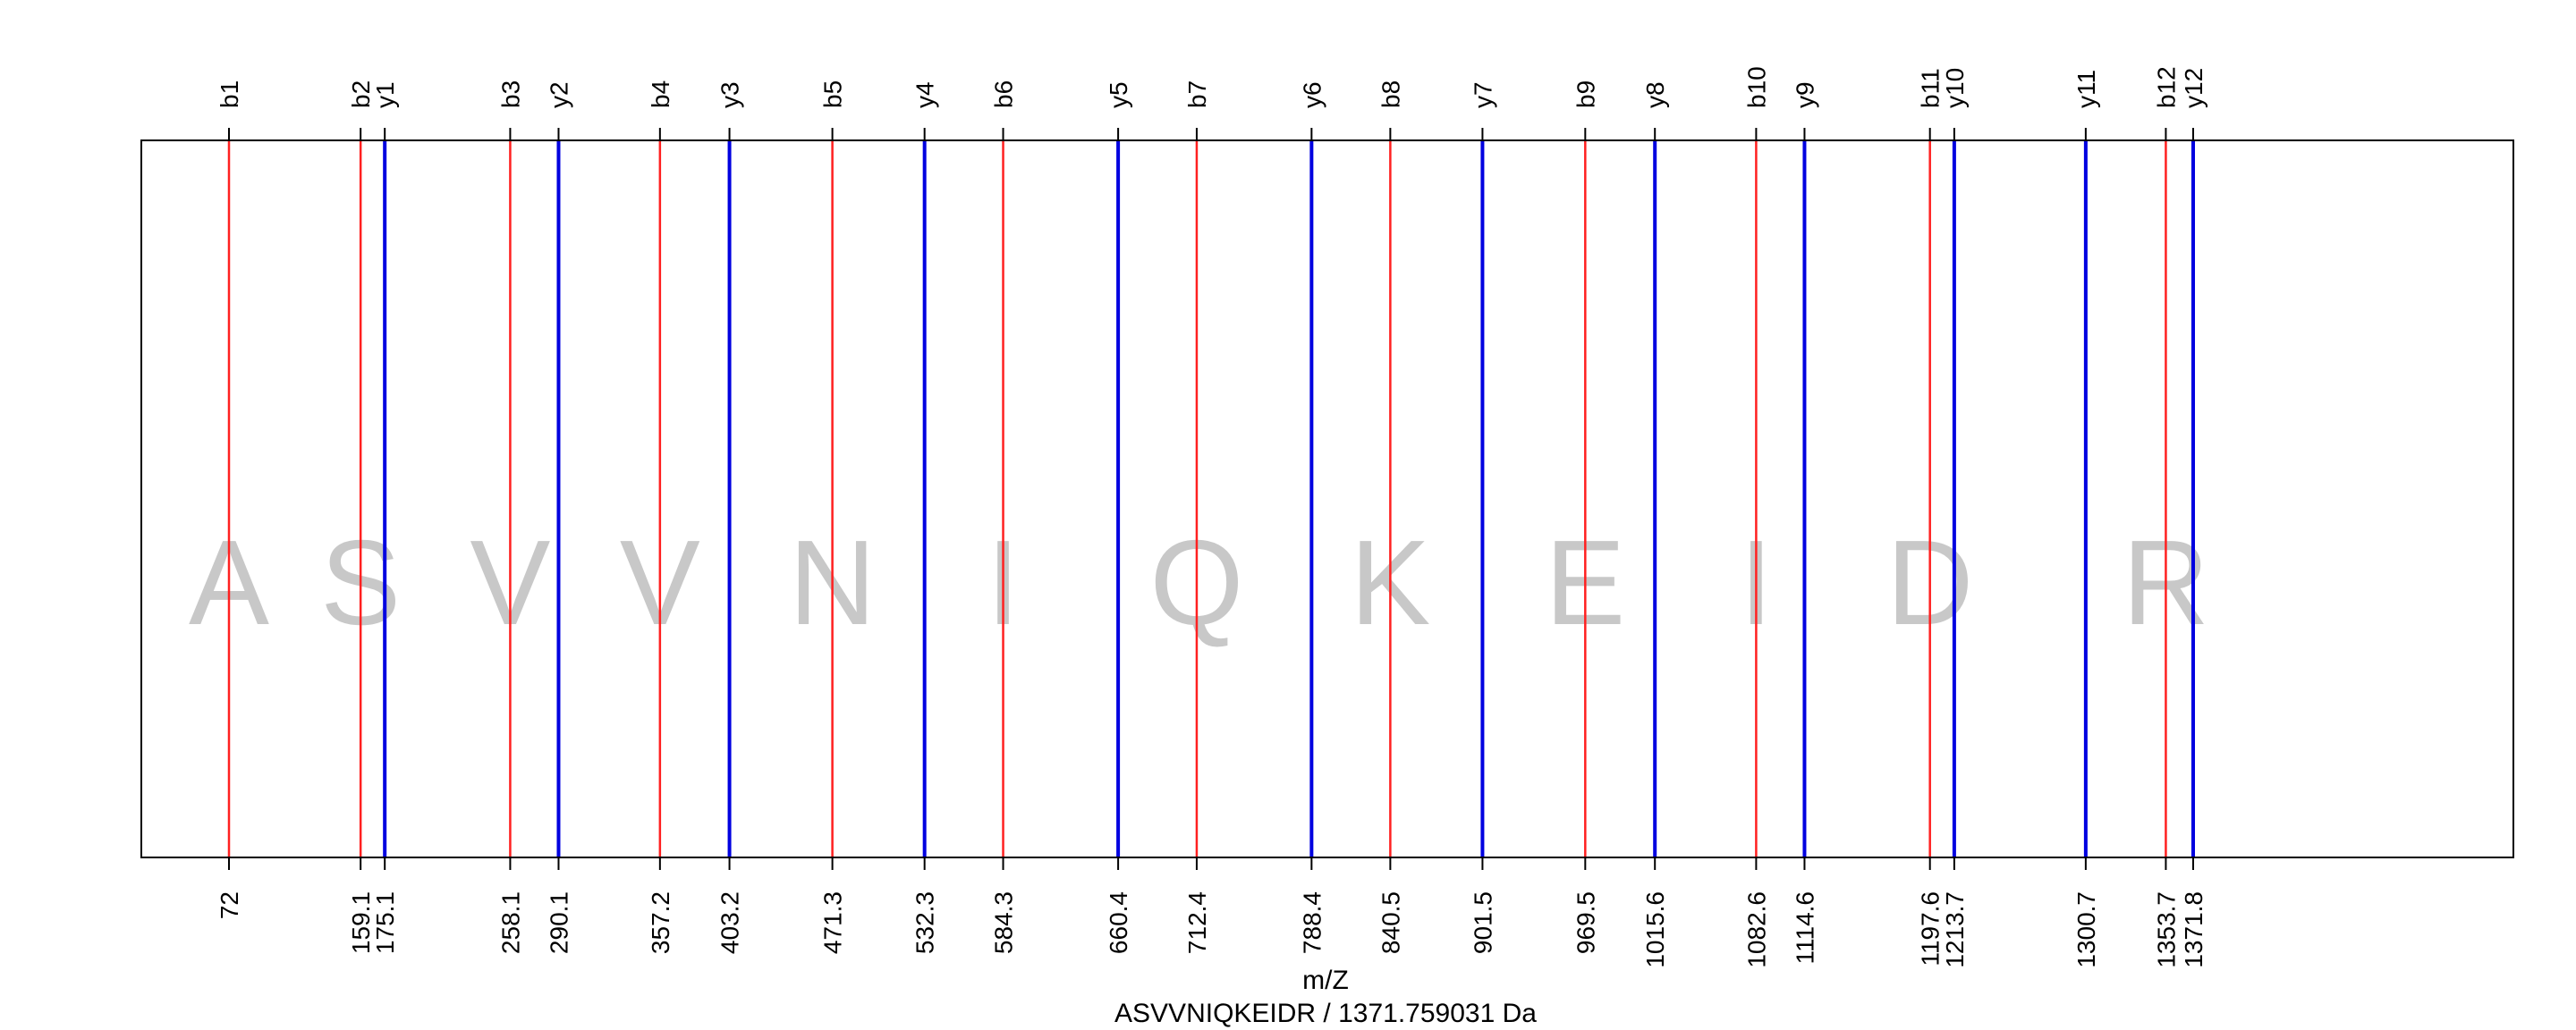  What do you see at coordinates (1756, 929) in the screenshot?
I see `mz-label-b10: 1082.6` at bounding box center [1756, 929].